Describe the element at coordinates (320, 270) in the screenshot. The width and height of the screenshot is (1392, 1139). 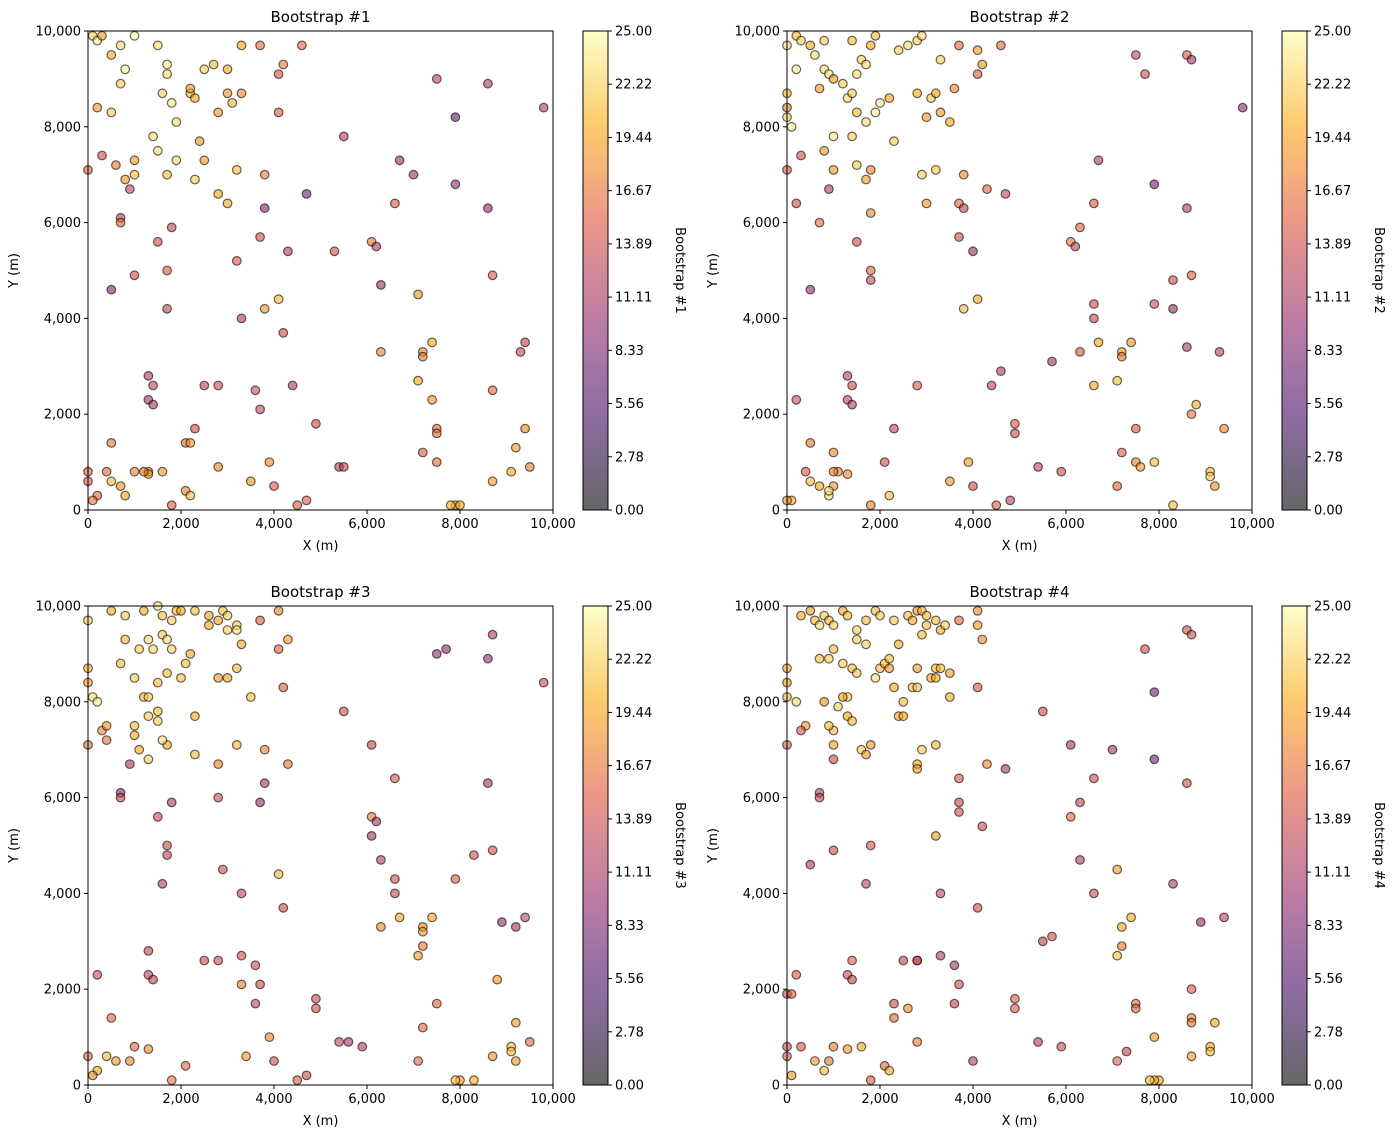
I see `plot-area` at that location.